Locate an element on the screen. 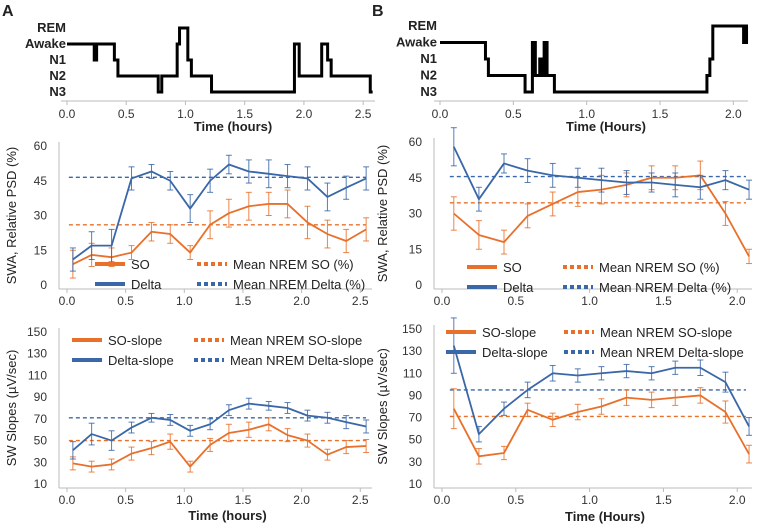 The height and width of the screenshot is (524, 760). hypnogram-line is located at coordinates (220, 60).